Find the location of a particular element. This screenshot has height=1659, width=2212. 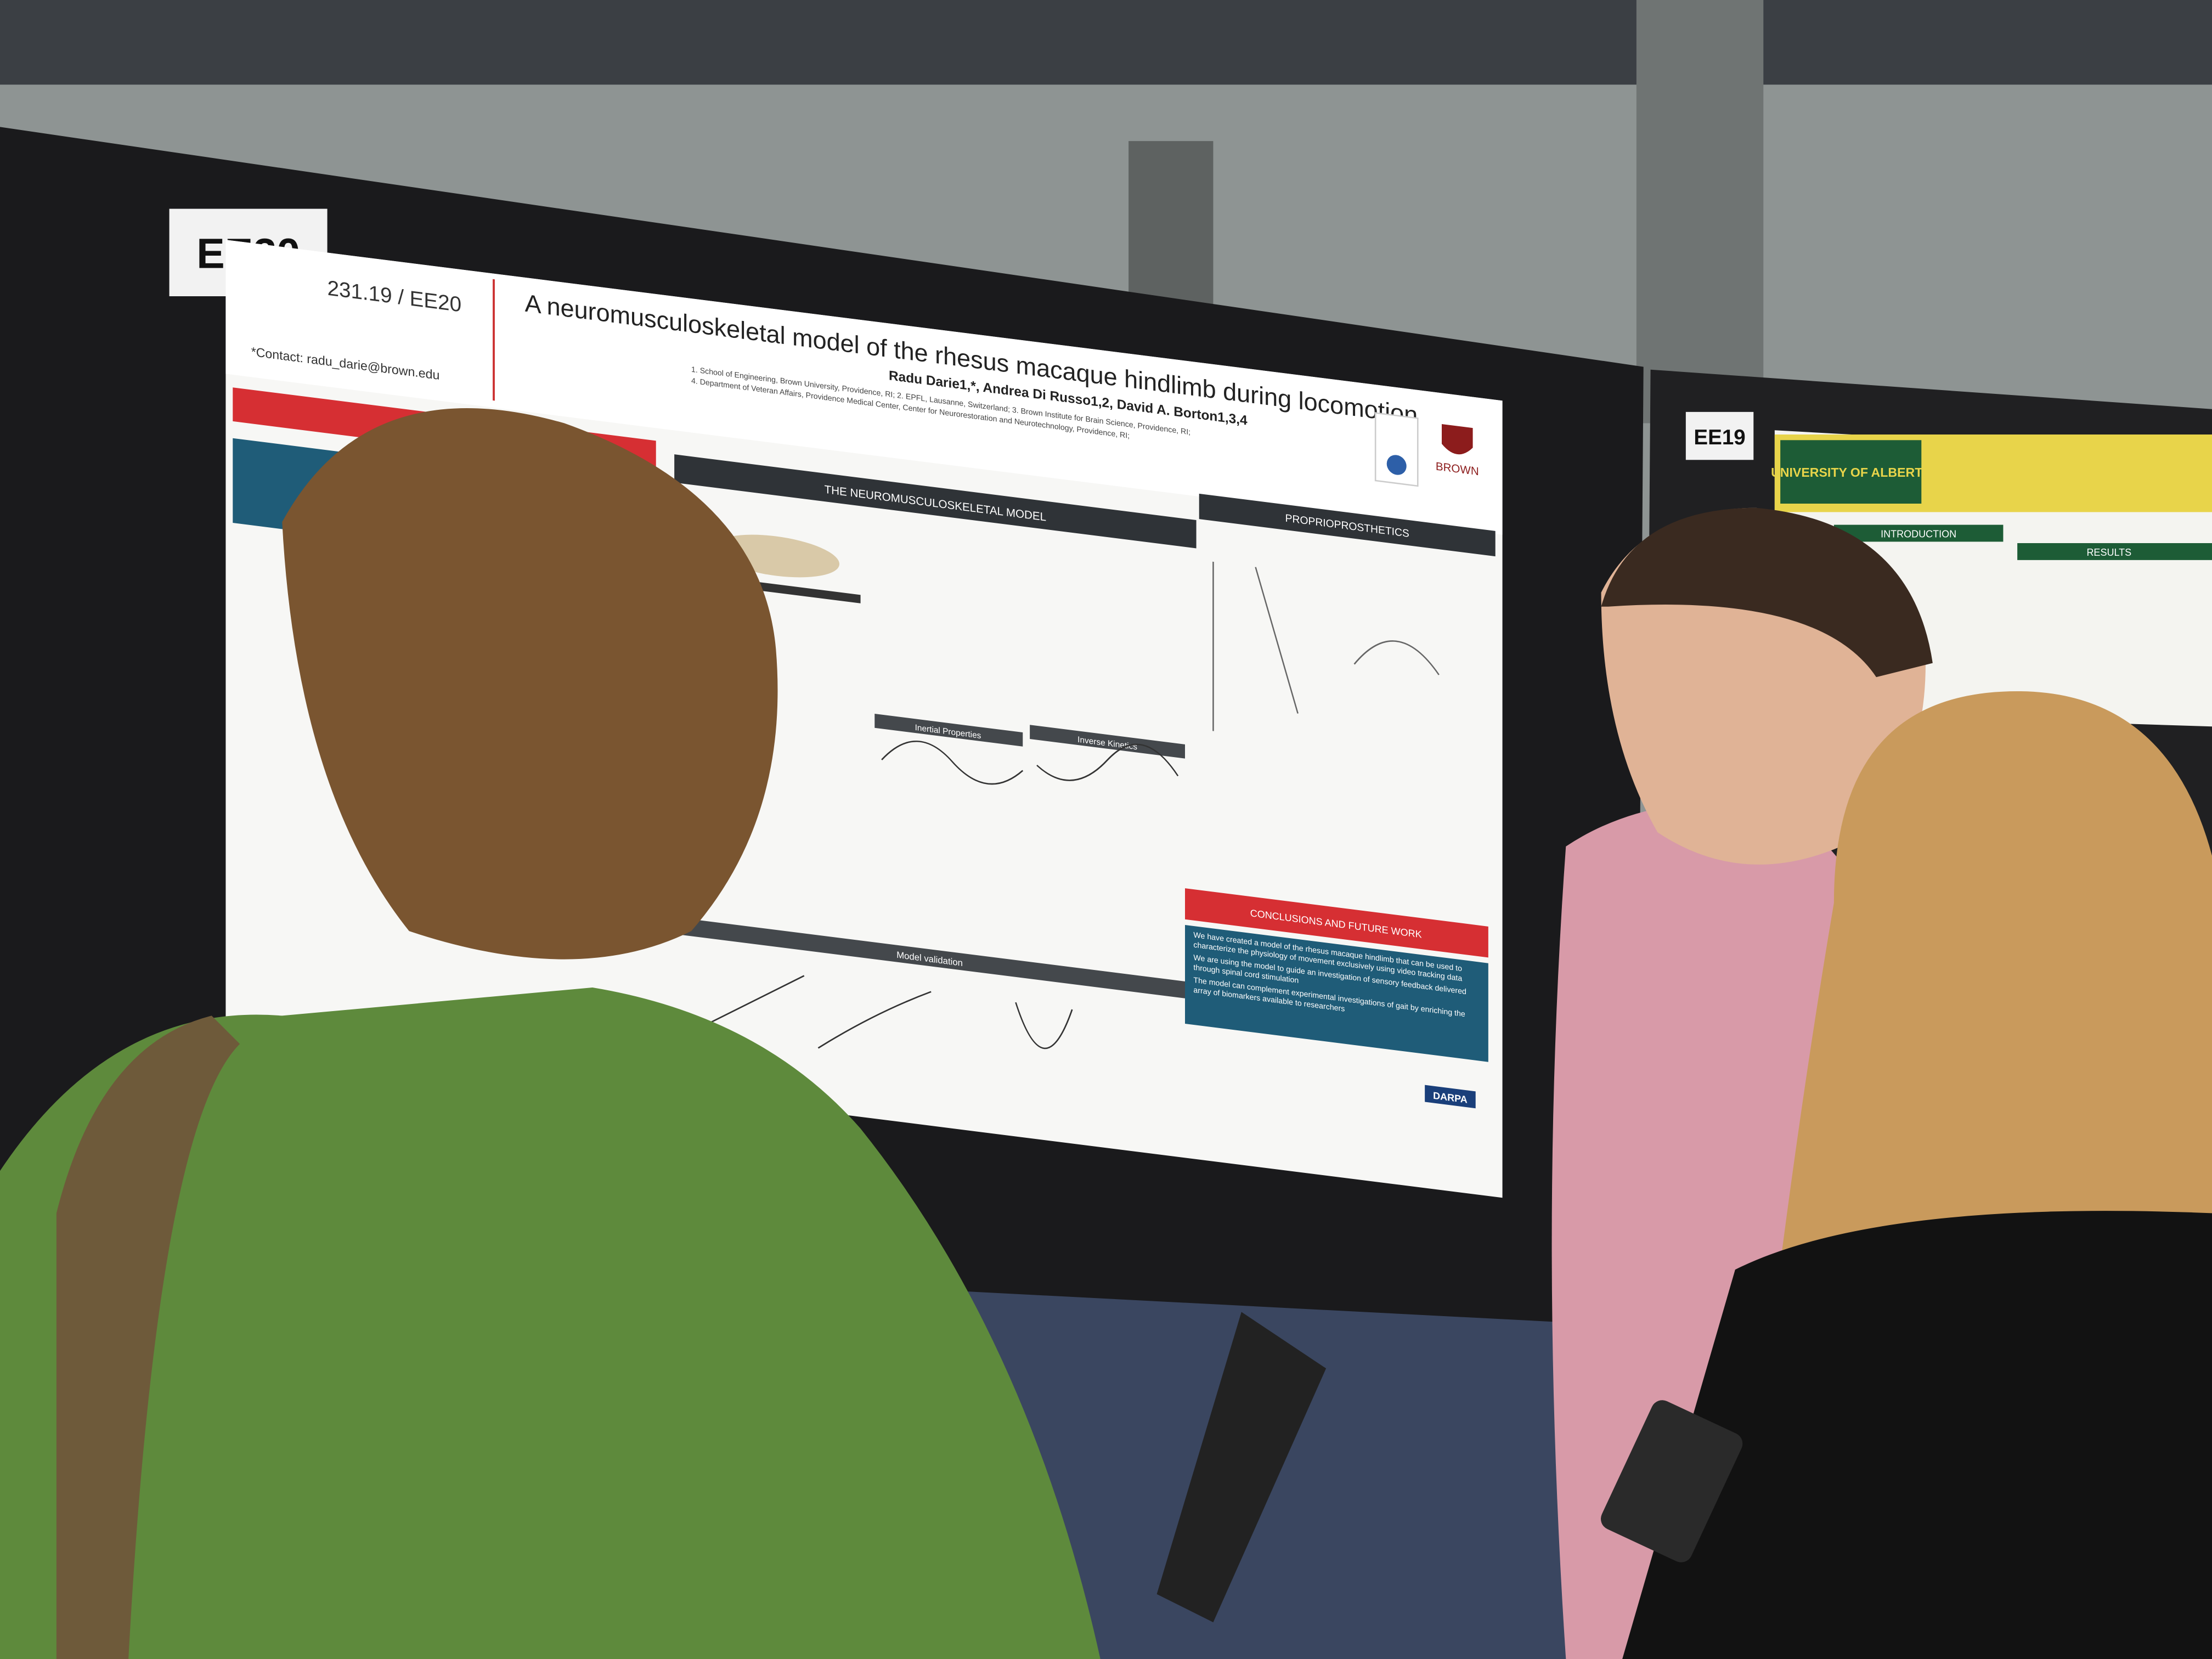

alberta-logo-bg is located at coordinates (1851, 472).